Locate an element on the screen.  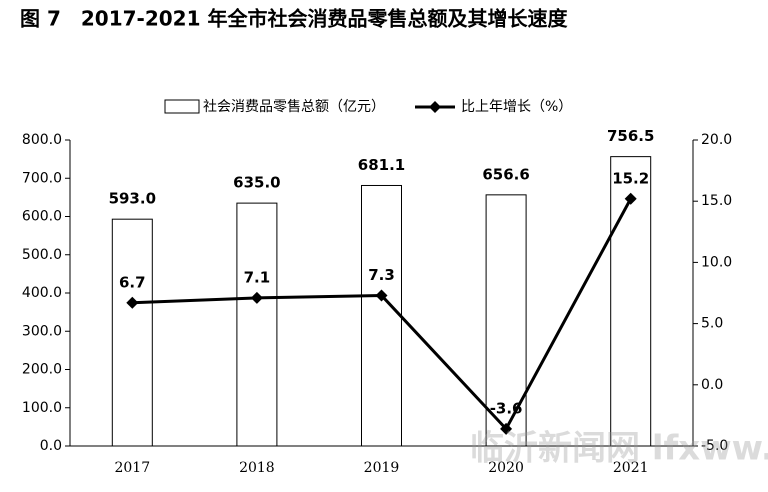
y-tick-label: 200.0 is located at coordinates (42, 370).